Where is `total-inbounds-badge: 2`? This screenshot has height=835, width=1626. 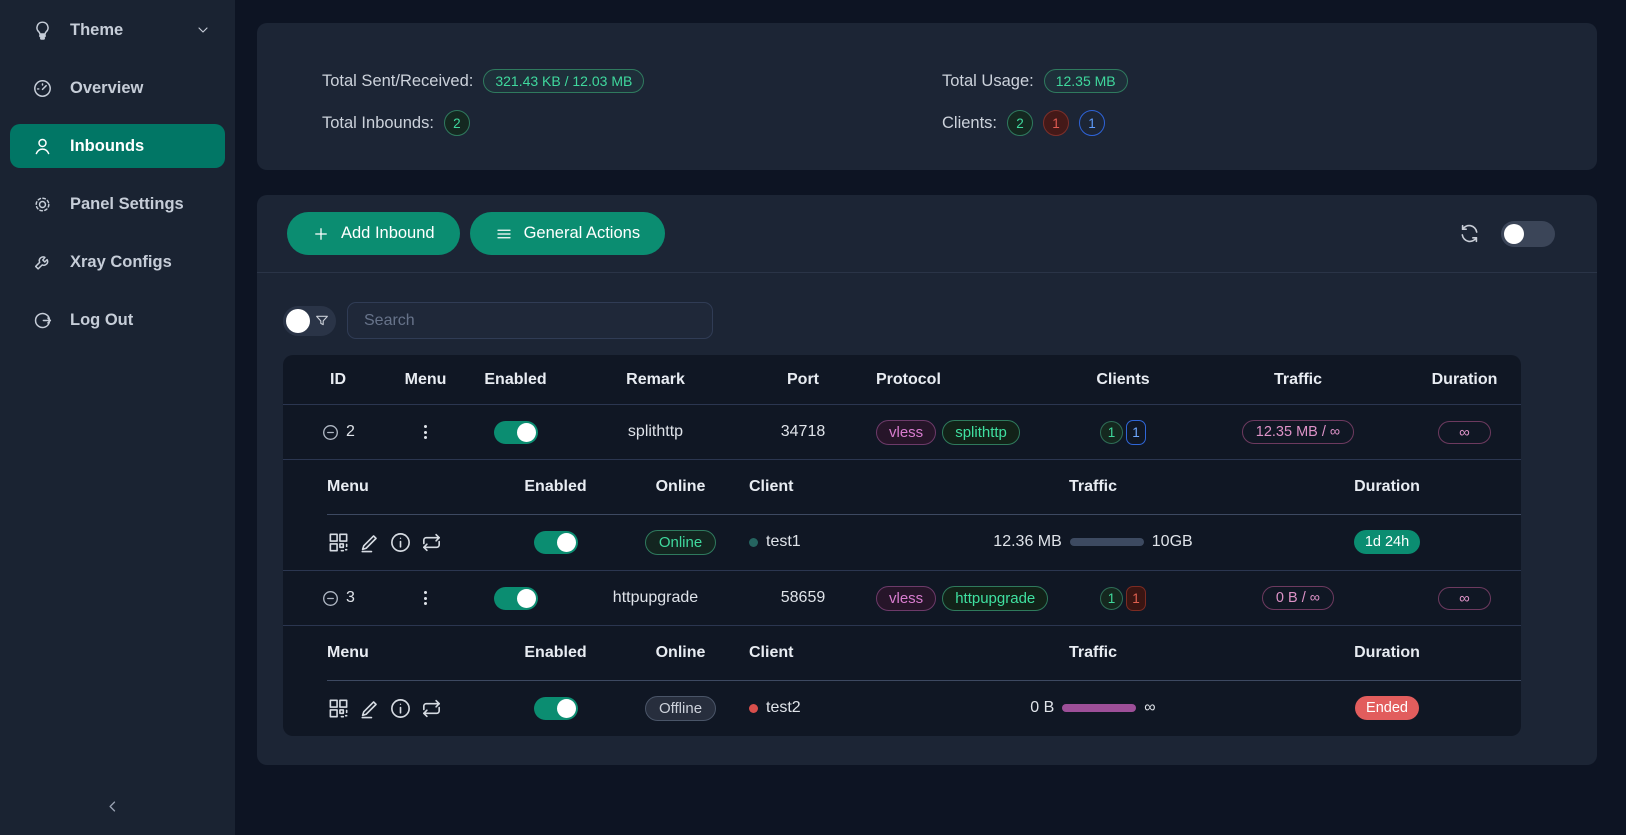 total-inbounds-badge: 2 is located at coordinates (456, 123).